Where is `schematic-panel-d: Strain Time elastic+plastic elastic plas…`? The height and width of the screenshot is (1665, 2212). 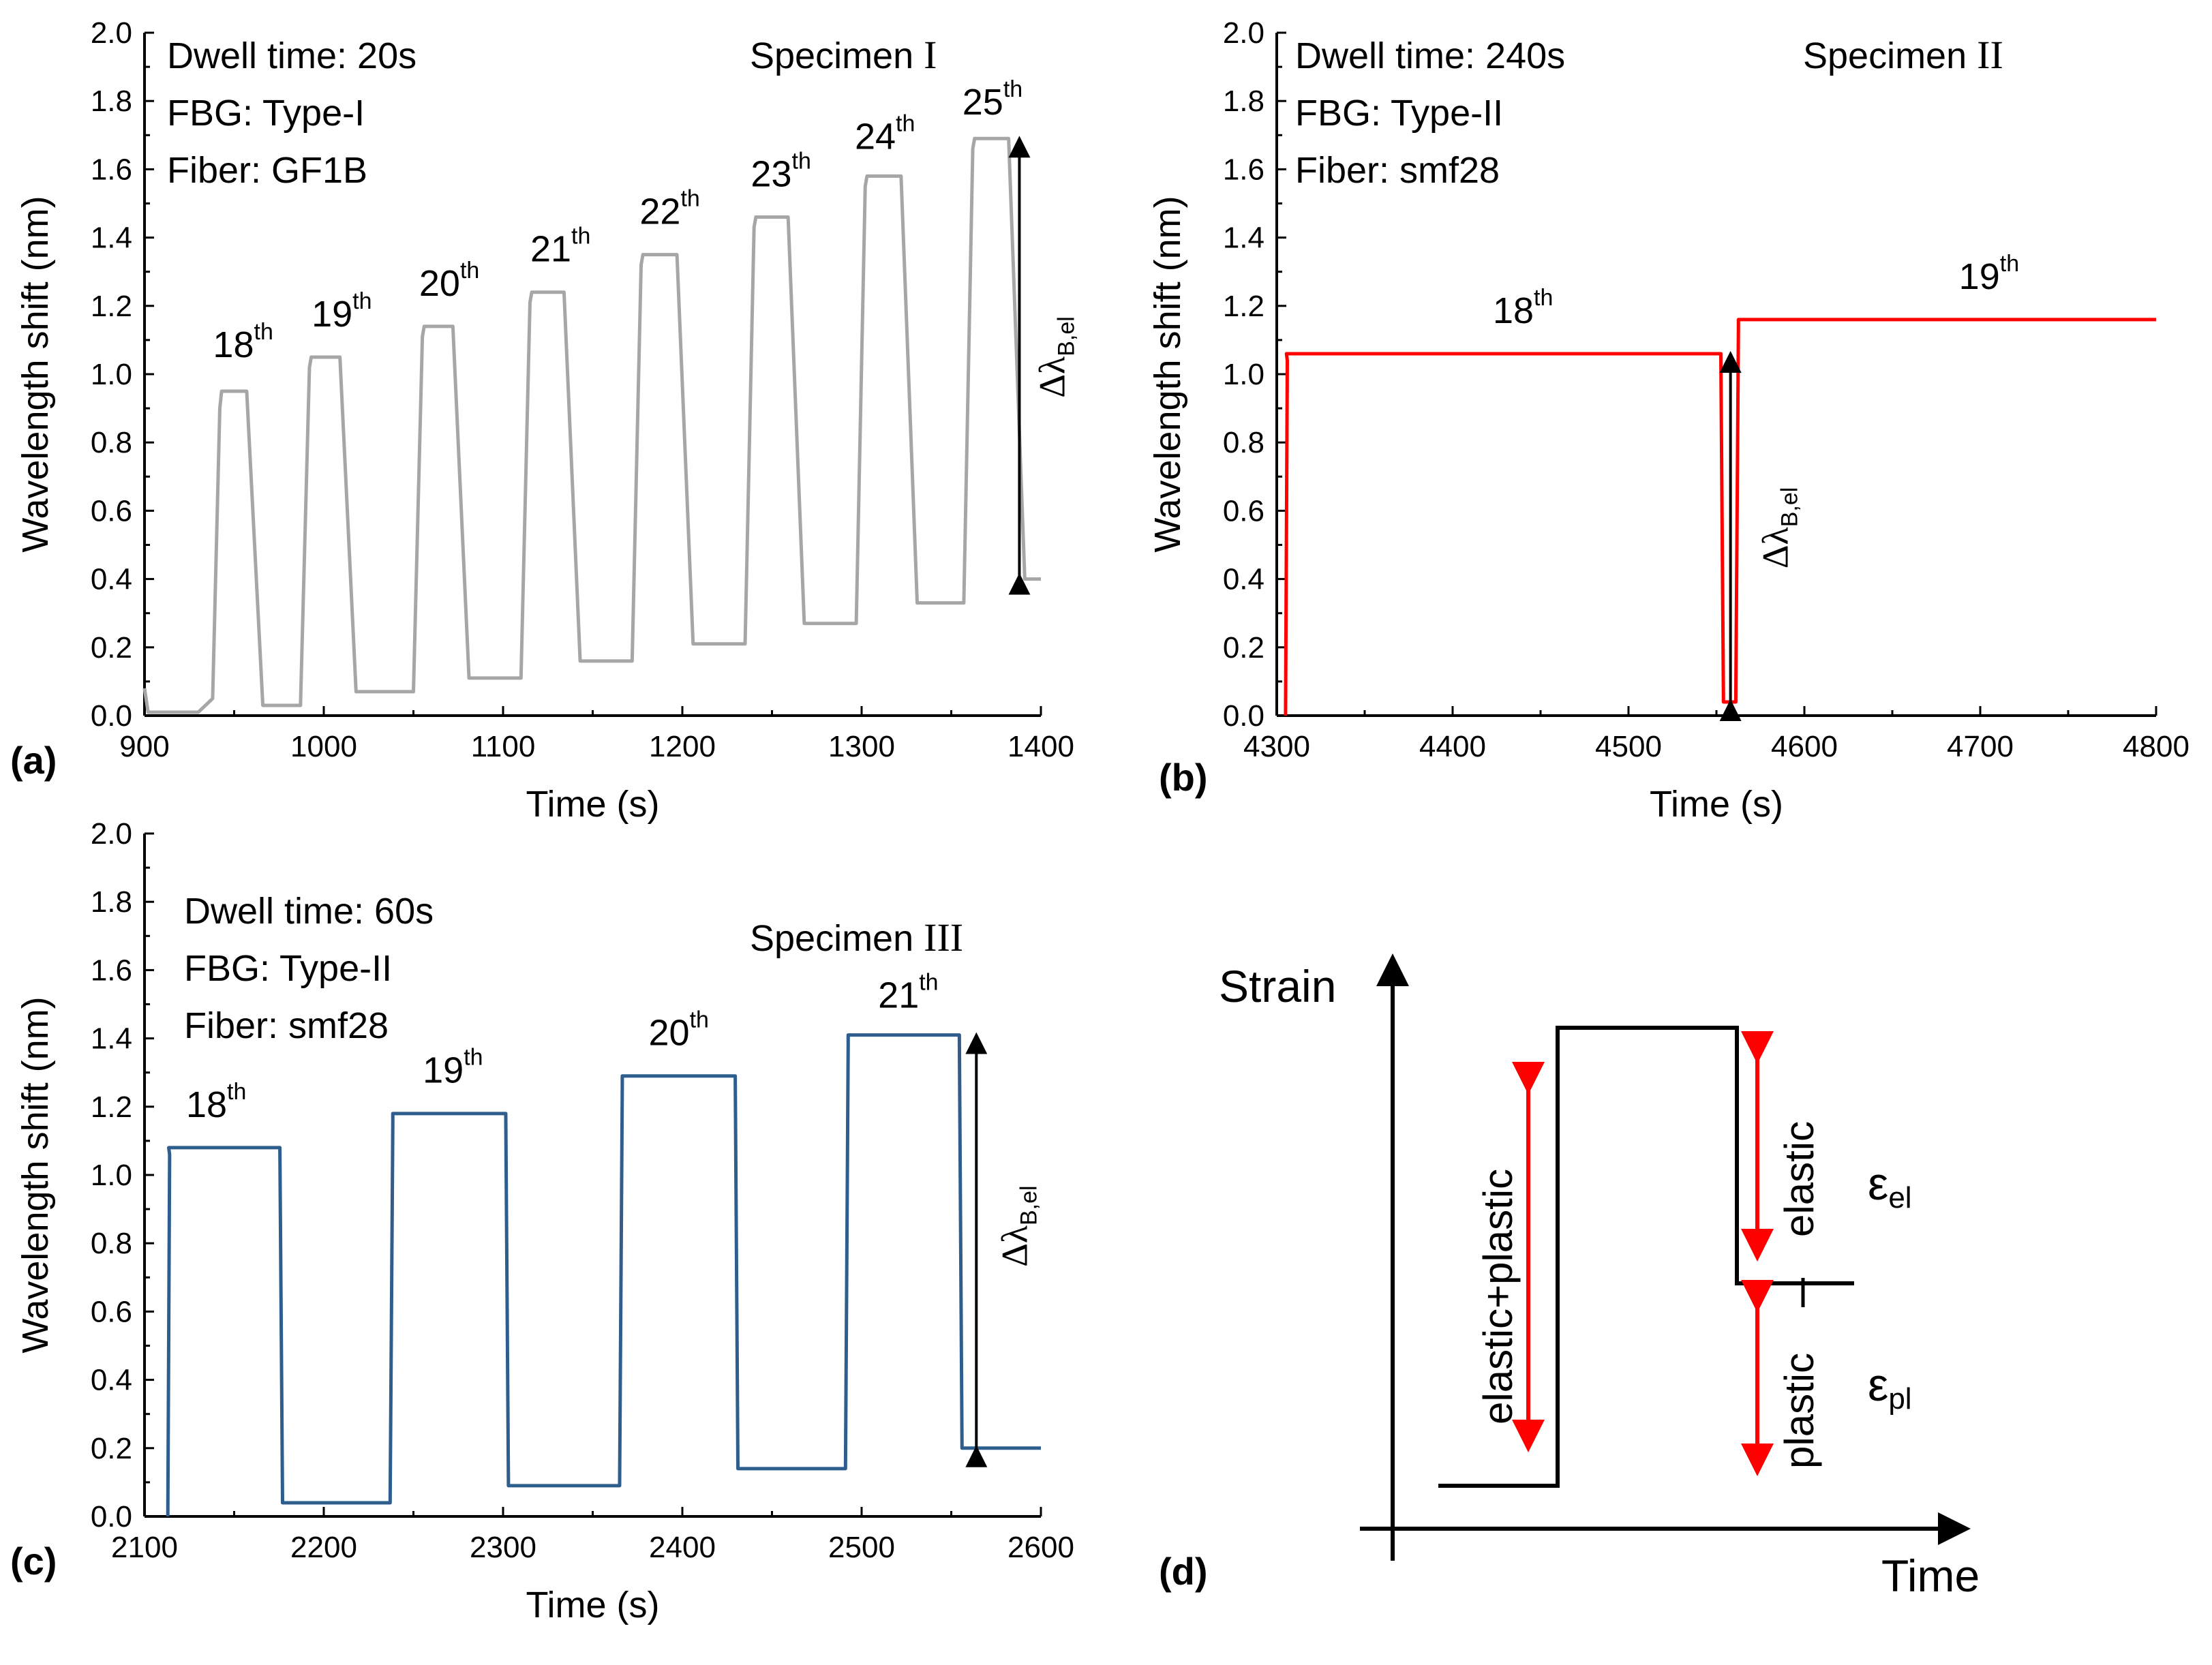
schematic-panel-d: Strain Time elastic+plastic elastic plas… is located at coordinates (1570, 1277).